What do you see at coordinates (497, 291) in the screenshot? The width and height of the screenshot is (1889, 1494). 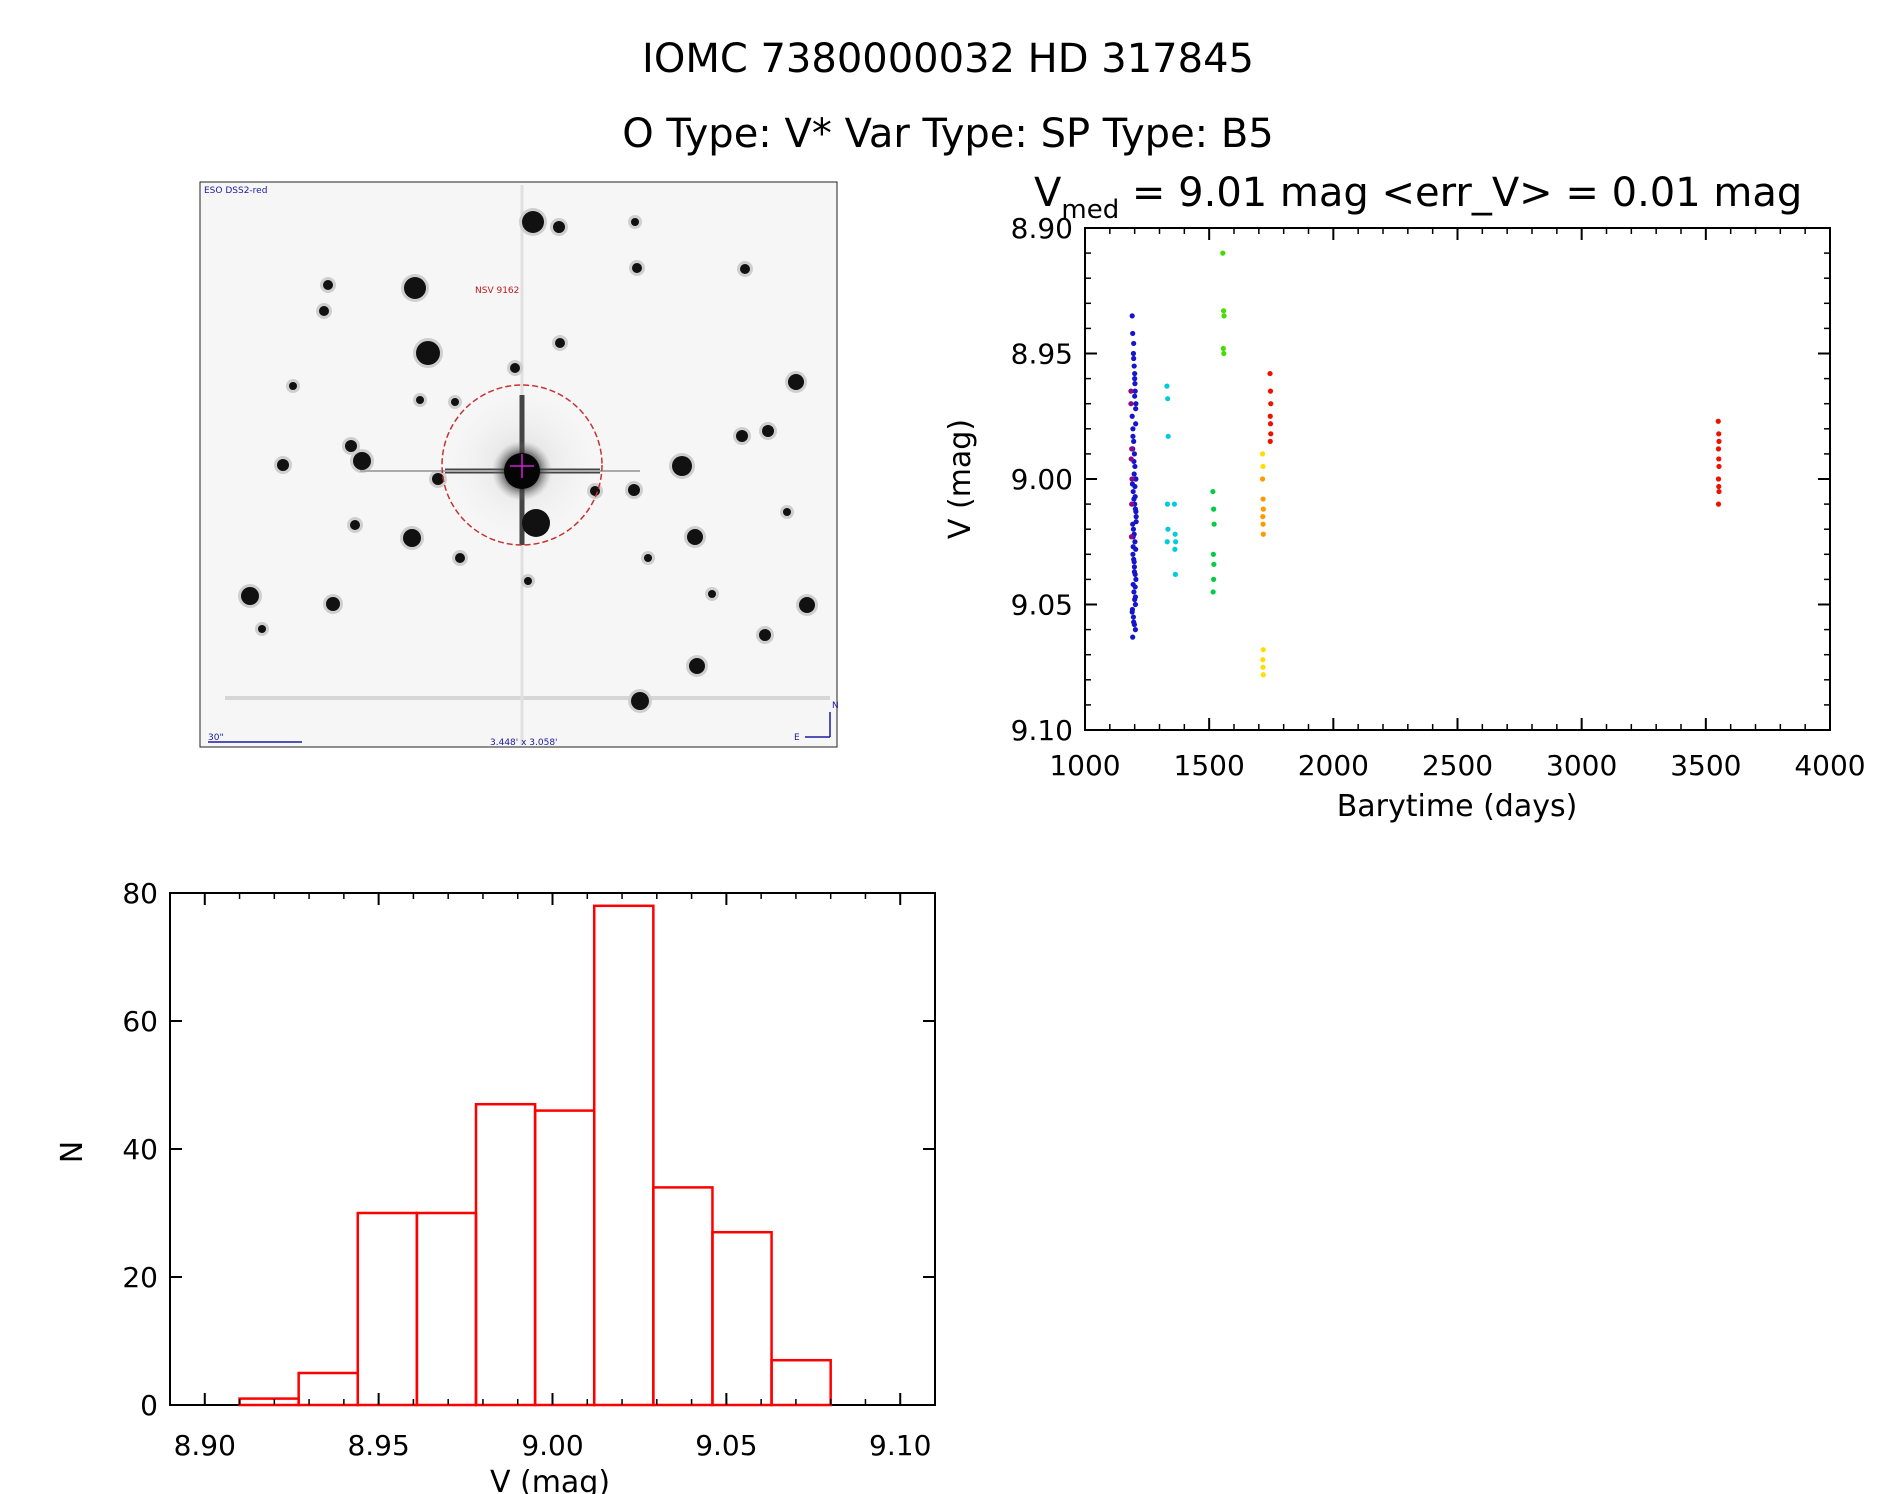 I see `object-label: NSV 9162` at bounding box center [497, 291].